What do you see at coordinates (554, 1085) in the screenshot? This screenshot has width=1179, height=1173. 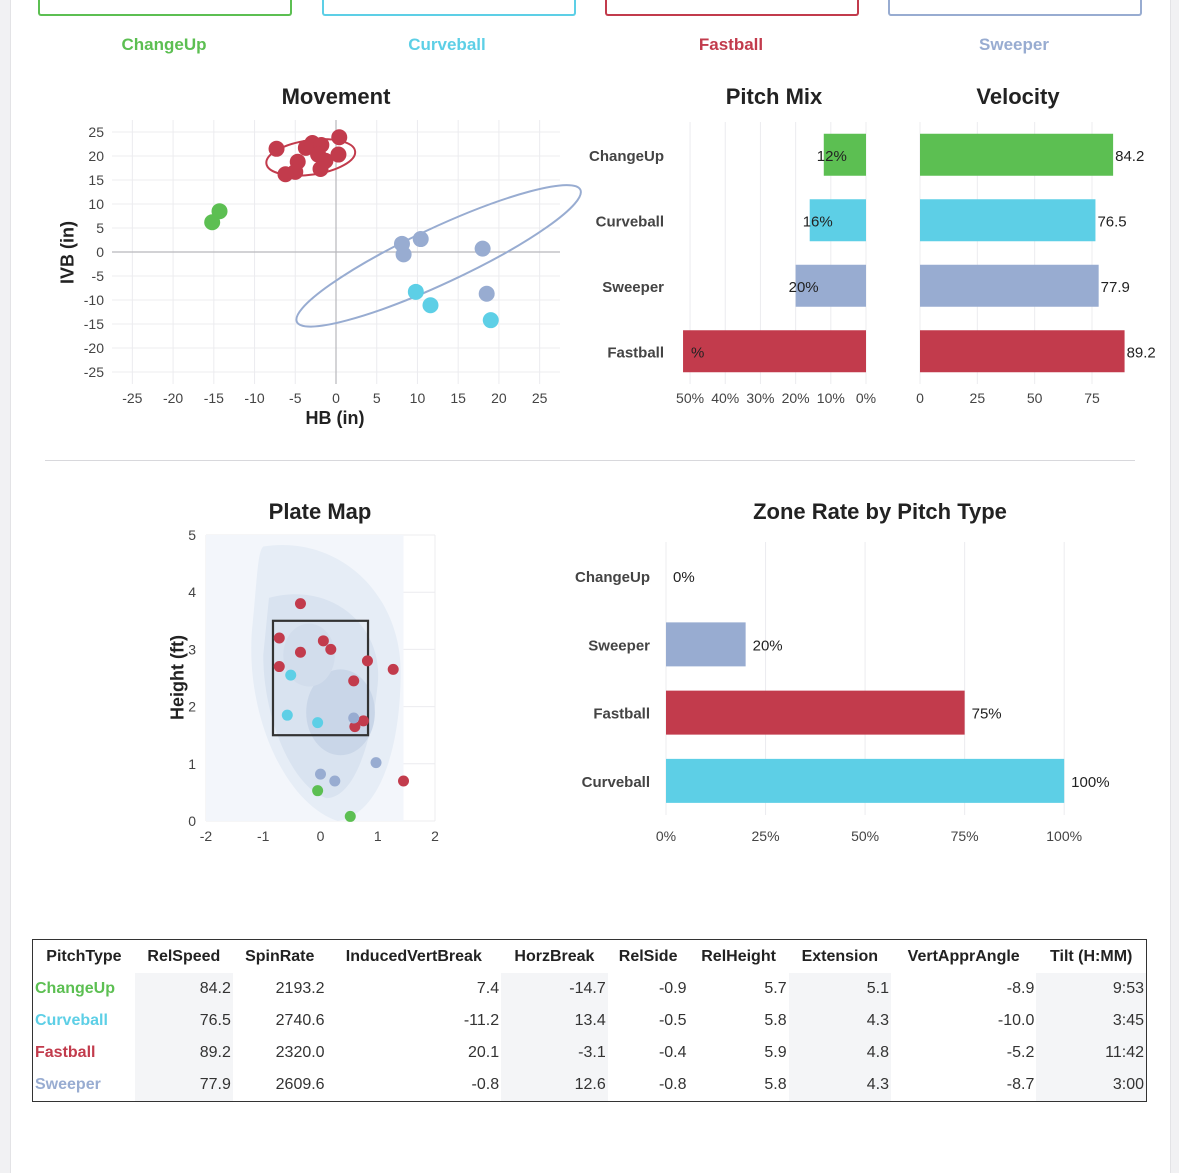 I see `table-cell: 12.6` at bounding box center [554, 1085].